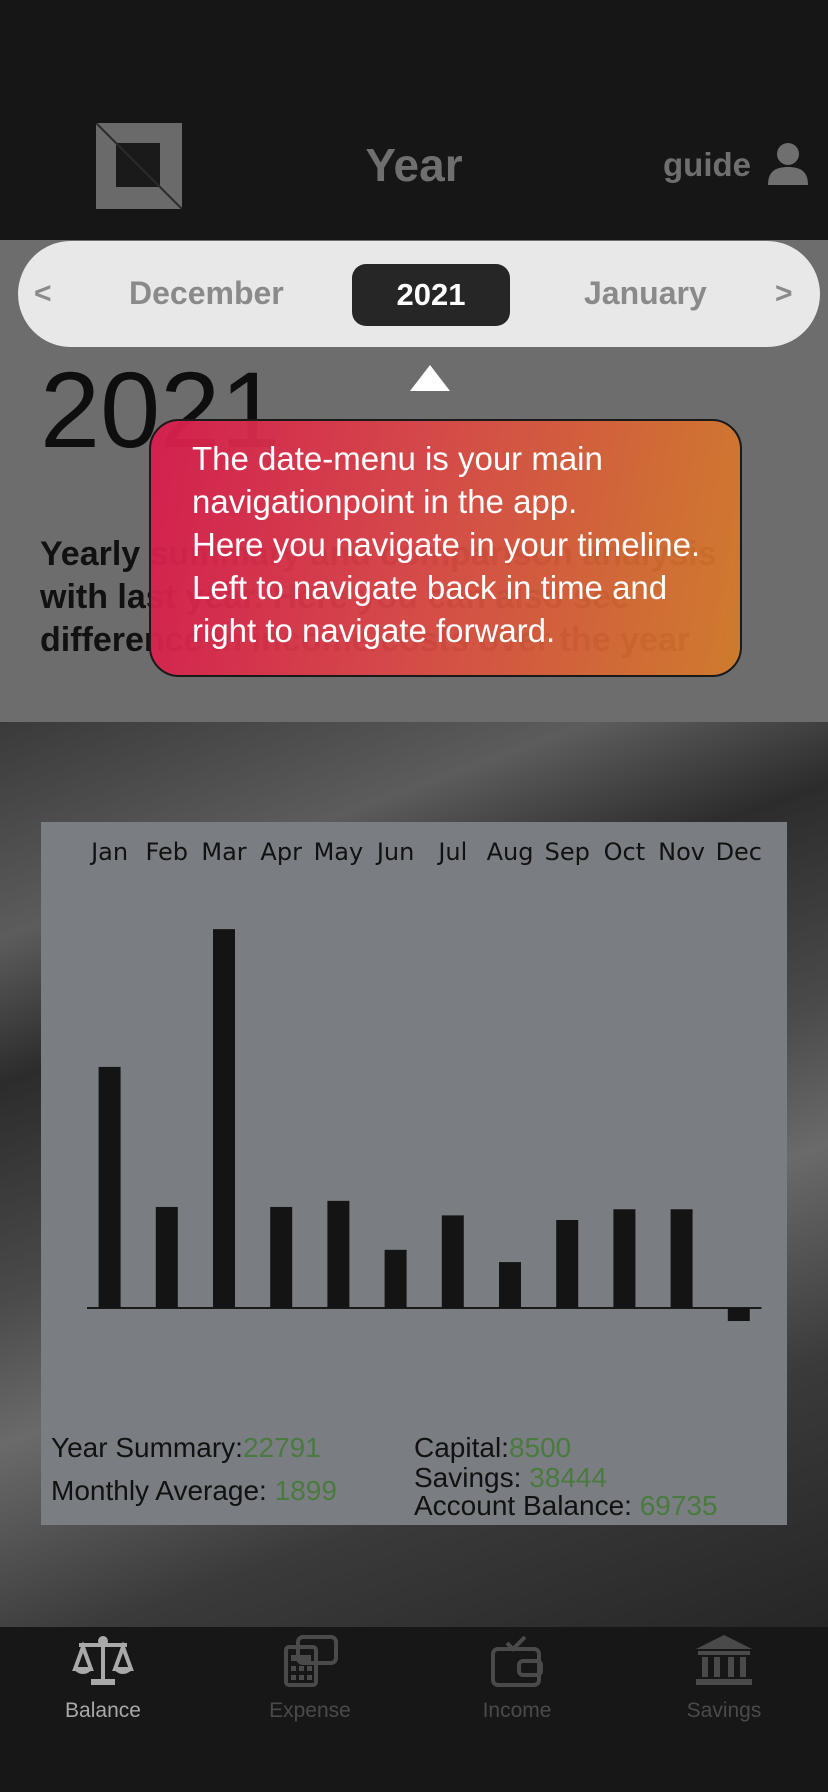 The image size is (828, 1792). What do you see at coordinates (167, 1257) in the screenshot?
I see `bar-feb` at bounding box center [167, 1257].